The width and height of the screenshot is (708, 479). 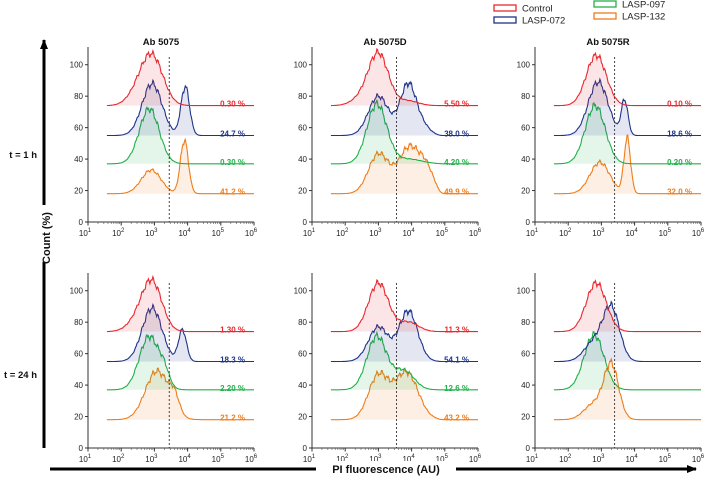 I want to click on histogram-lasp-097: 0.20 %, so click(x=626, y=134).